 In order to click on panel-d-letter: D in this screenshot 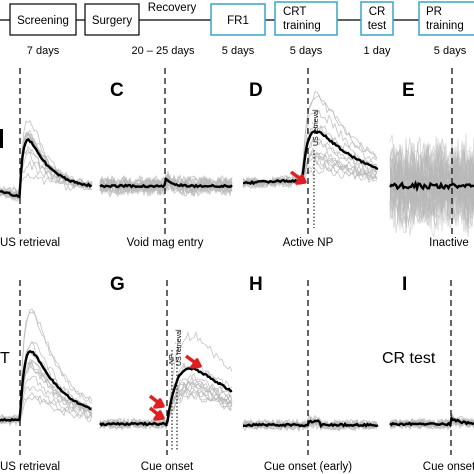, I will do `click(256, 90)`.